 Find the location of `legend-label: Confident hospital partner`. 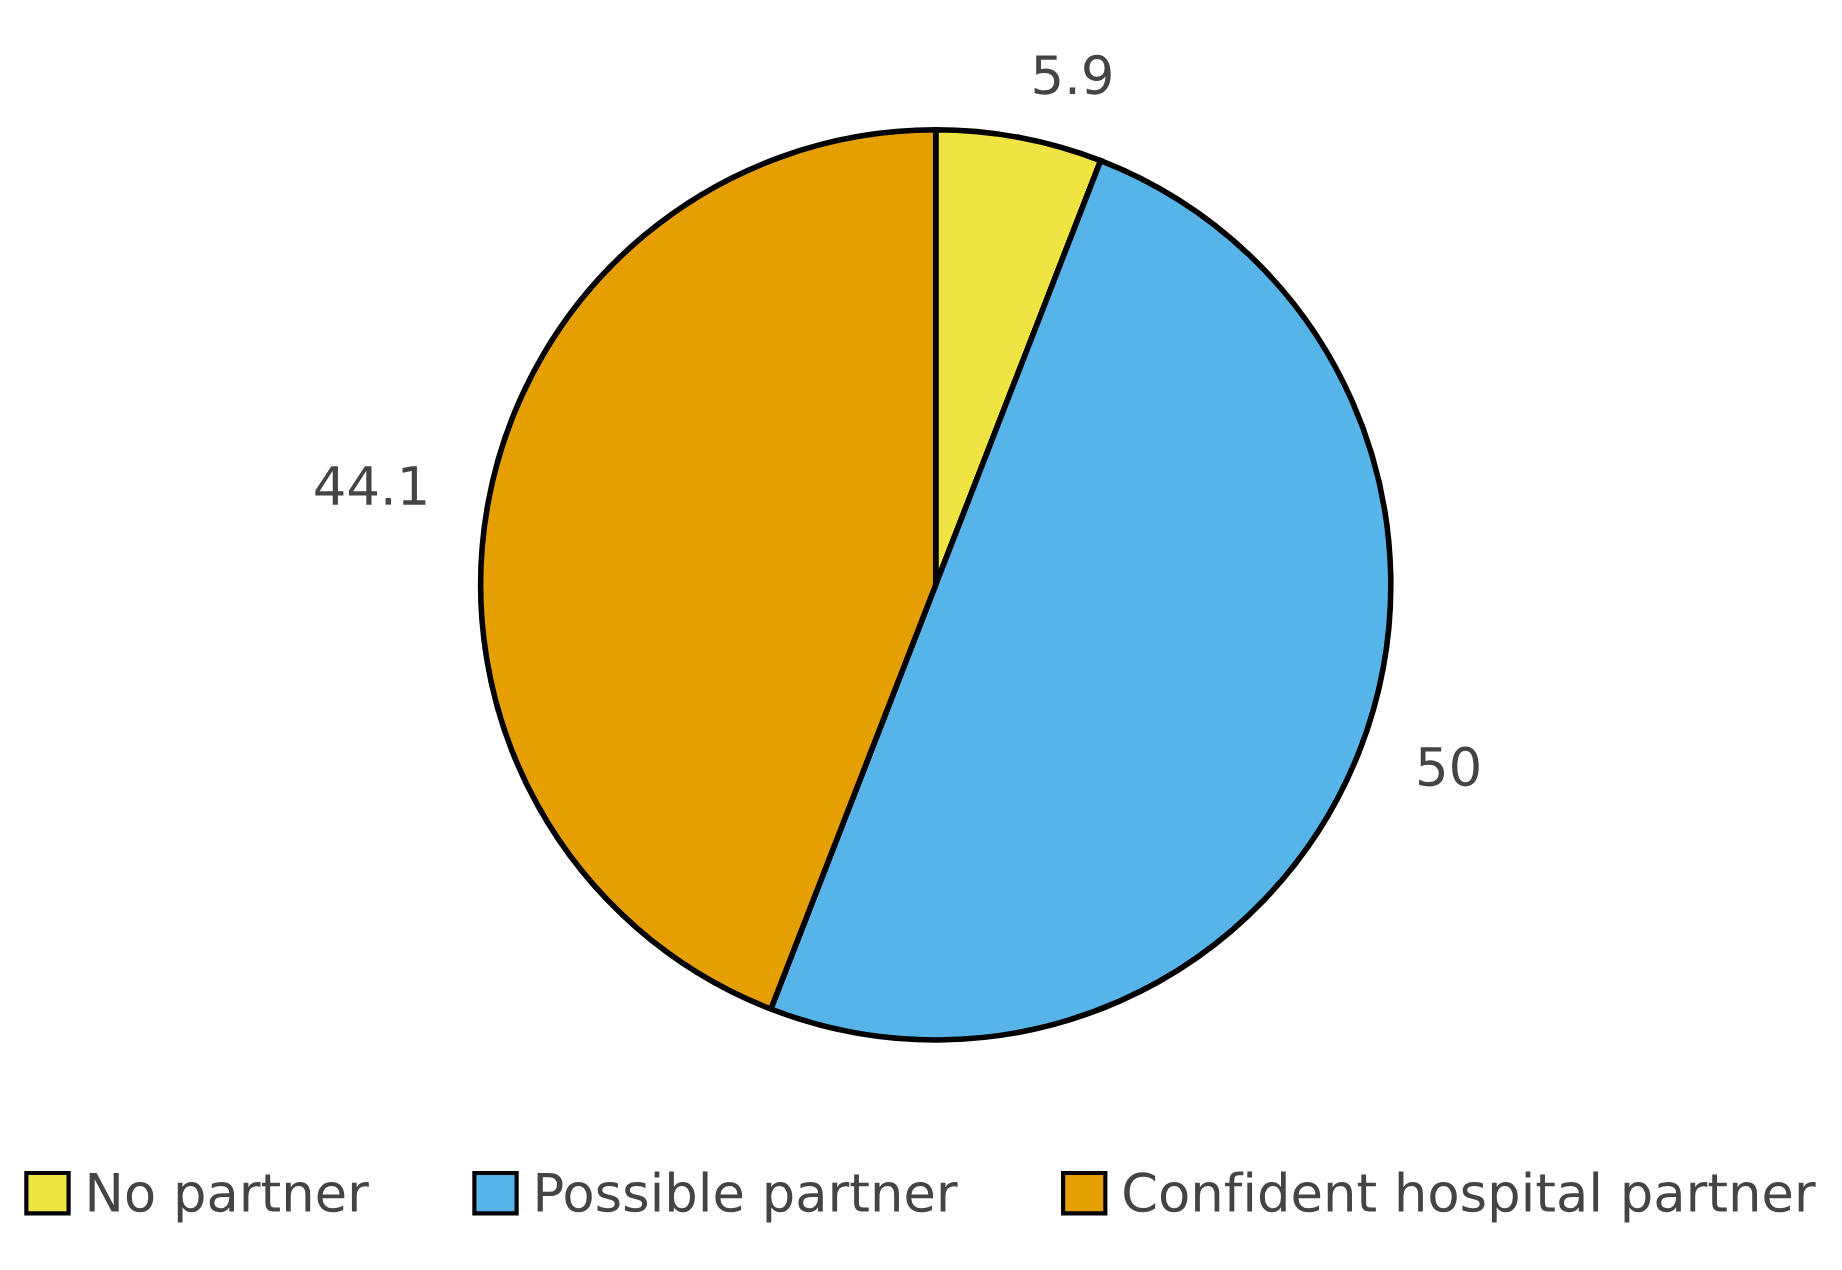

legend-label: Confident hospital partner is located at coordinates (1470, 1197).